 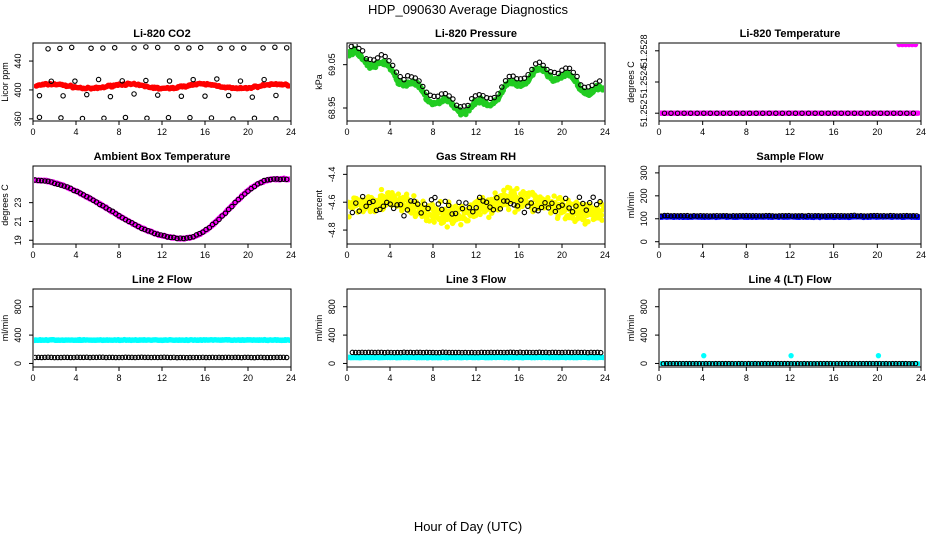 I want to click on x-tick-label: 20, so click(x=877, y=132).